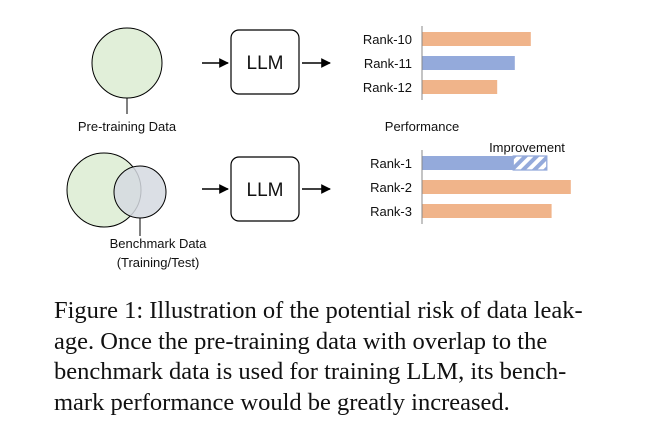 Image resolution: width=658 pixels, height=446 pixels. I want to click on top-rank-label: Rank-12, so click(387, 87).